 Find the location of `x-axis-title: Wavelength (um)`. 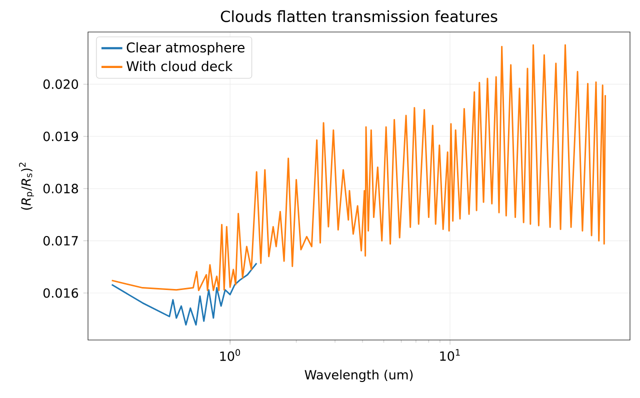

x-axis-title: Wavelength (um) is located at coordinates (358, 376).